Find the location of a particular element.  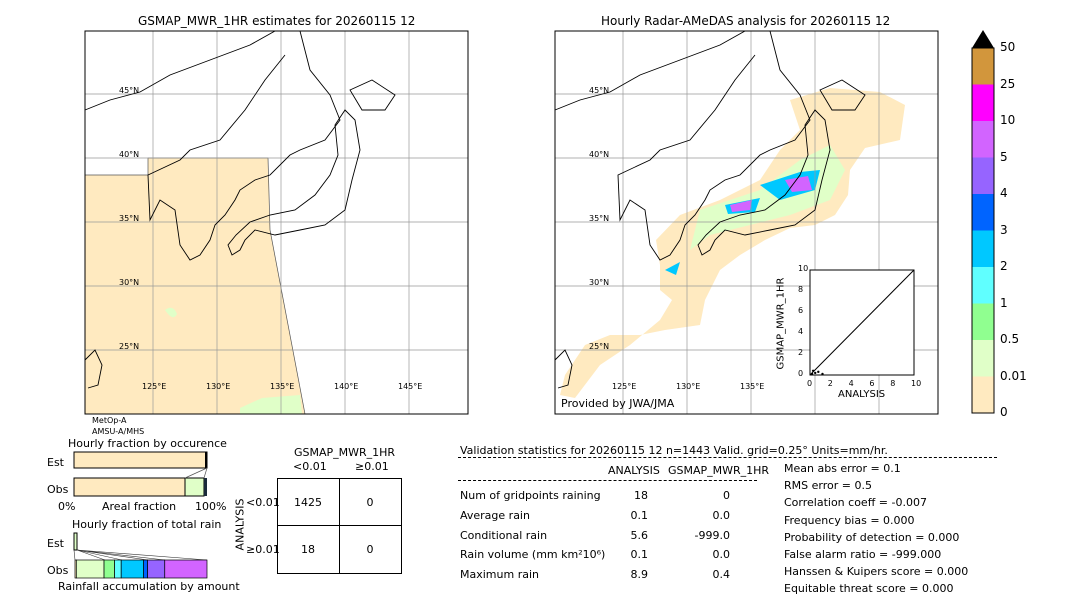

score-line: Equitable threat score = 0.000 is located at coordinates (869, 589).